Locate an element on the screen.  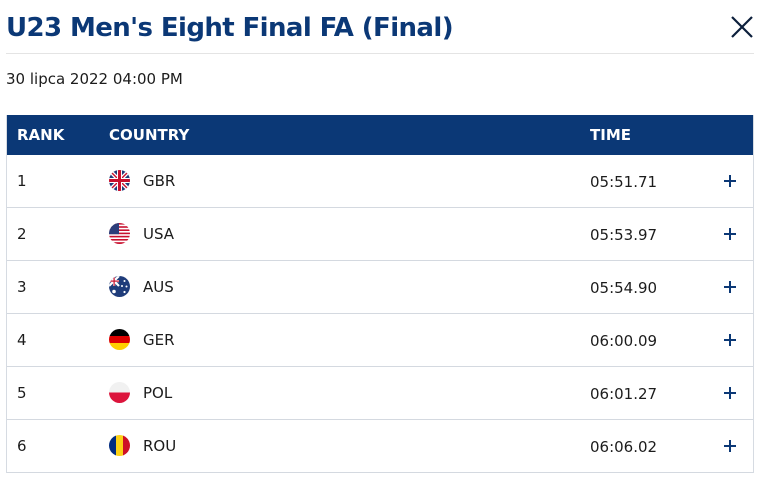
rank-cell: 4 is located at coordinates (22, 340).